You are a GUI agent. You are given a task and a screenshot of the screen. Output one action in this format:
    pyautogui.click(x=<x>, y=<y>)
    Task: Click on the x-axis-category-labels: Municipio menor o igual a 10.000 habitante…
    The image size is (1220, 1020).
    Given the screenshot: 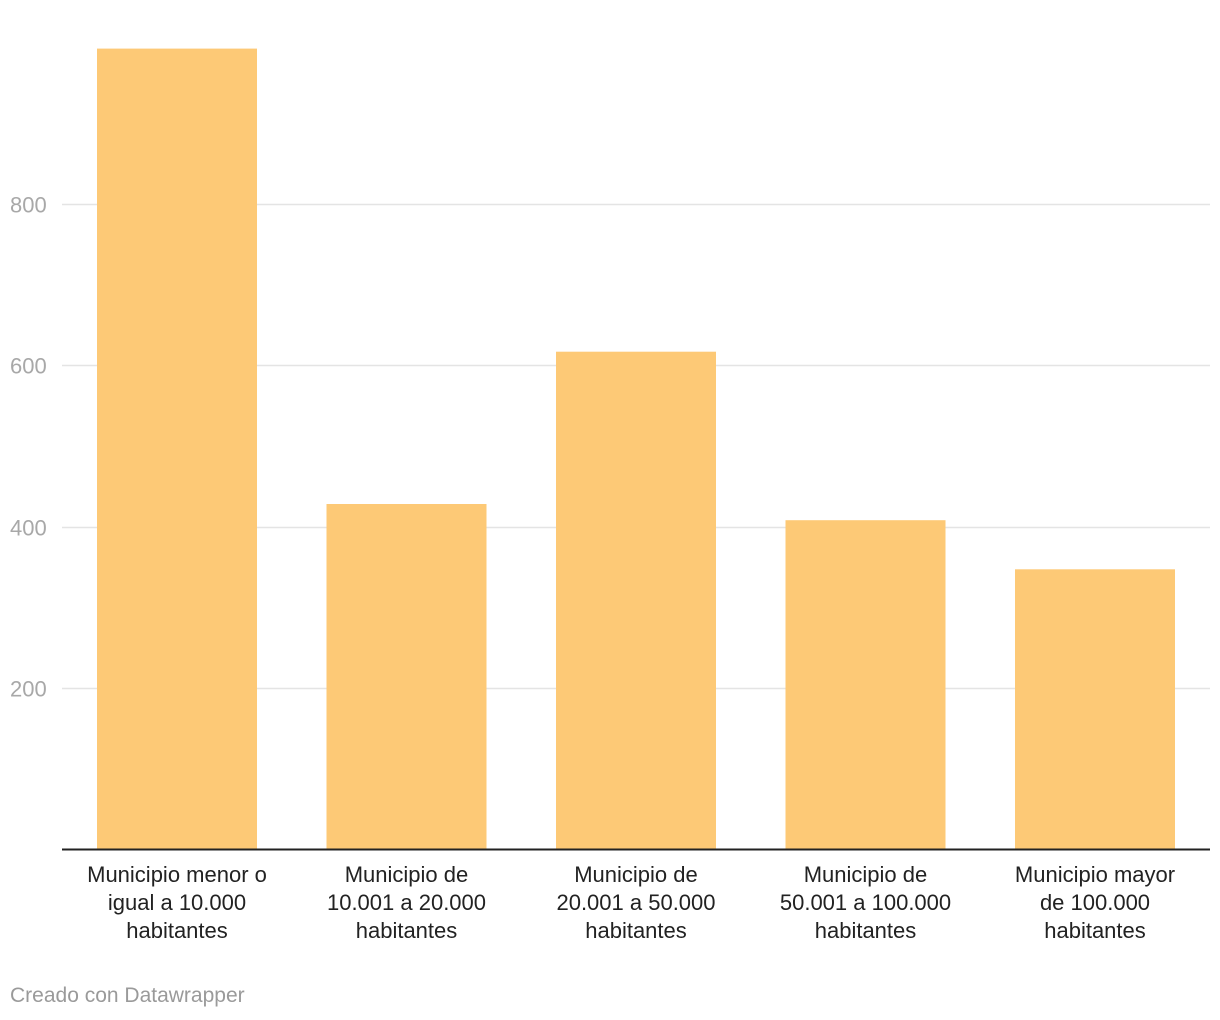 What is the action you would take?
    pyautogui.click(x=631, y=902)
    